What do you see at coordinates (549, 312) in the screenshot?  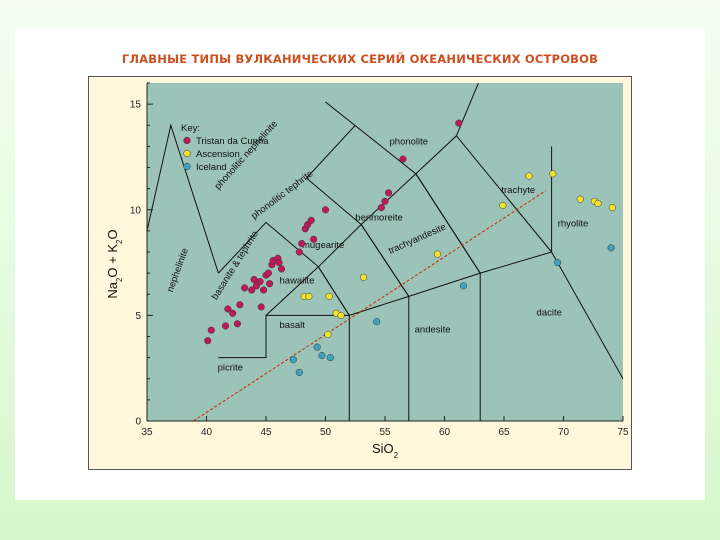 I see `field-label: dacite` at bounding box center [549, 312].